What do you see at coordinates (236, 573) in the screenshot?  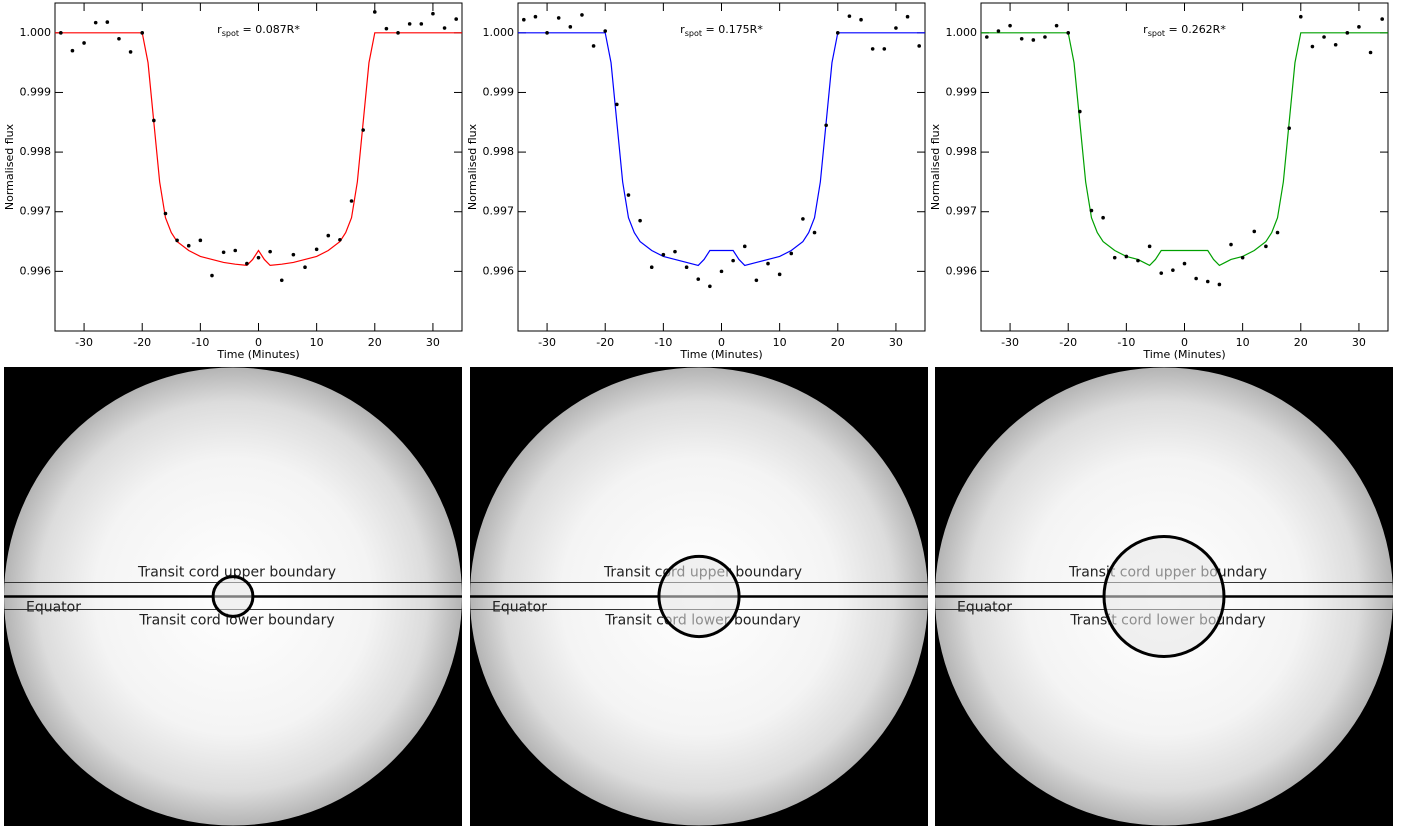 I see `upper-boundary-label: Transit cord upper boundary` at bounding box center [236, 573].